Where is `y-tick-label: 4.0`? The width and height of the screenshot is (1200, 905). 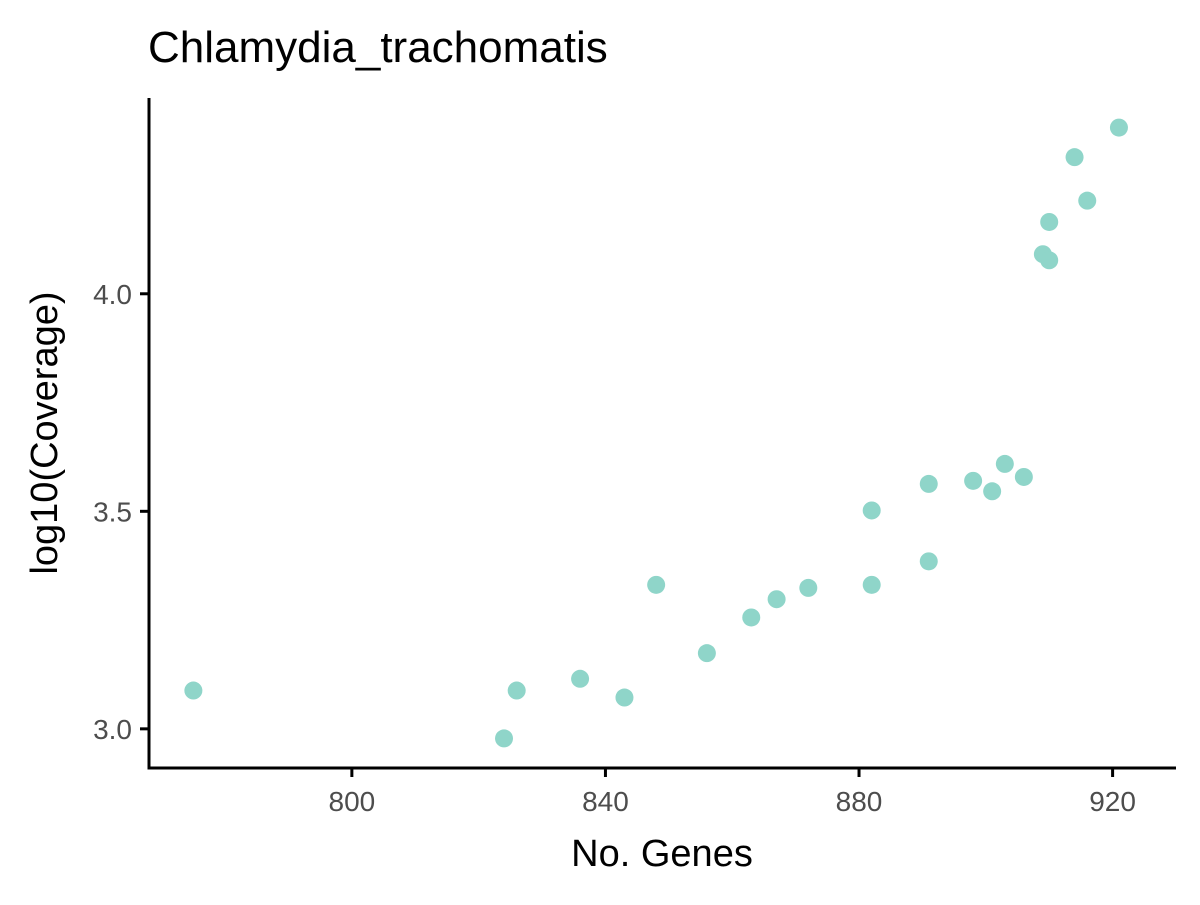
y-tick-label: 4.0 is located at coordinates (112, 294).